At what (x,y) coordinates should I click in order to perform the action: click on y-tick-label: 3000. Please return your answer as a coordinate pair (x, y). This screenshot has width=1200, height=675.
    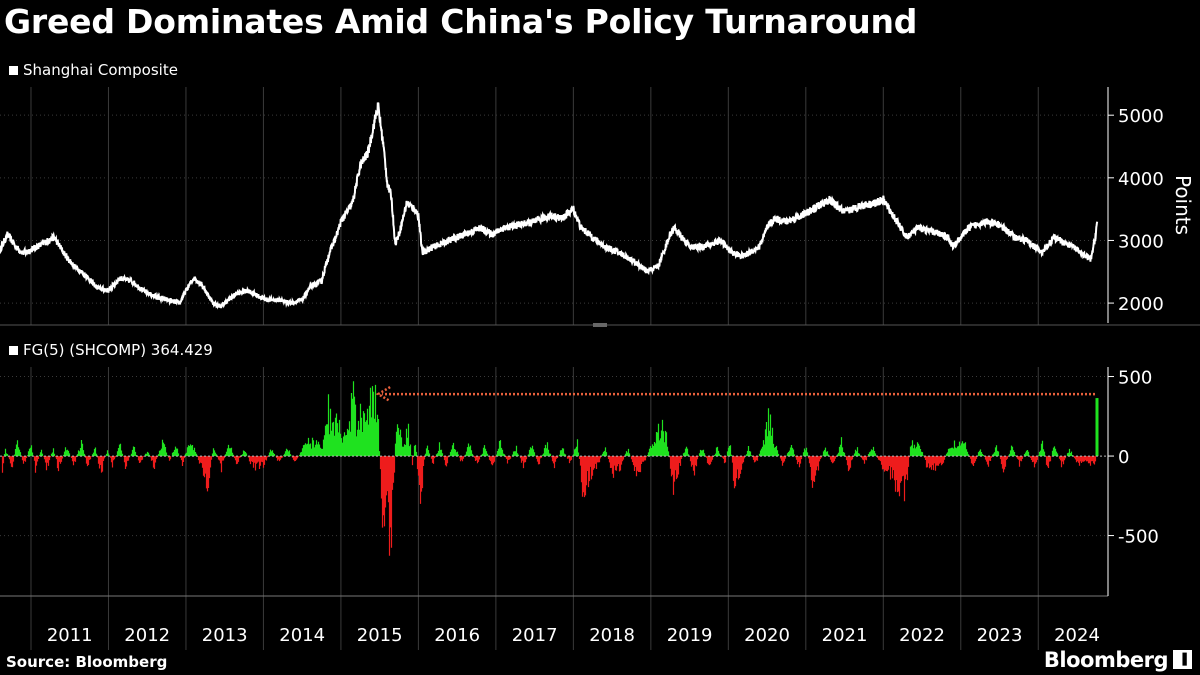
    Looking at the image, I should click on (1141, 241).